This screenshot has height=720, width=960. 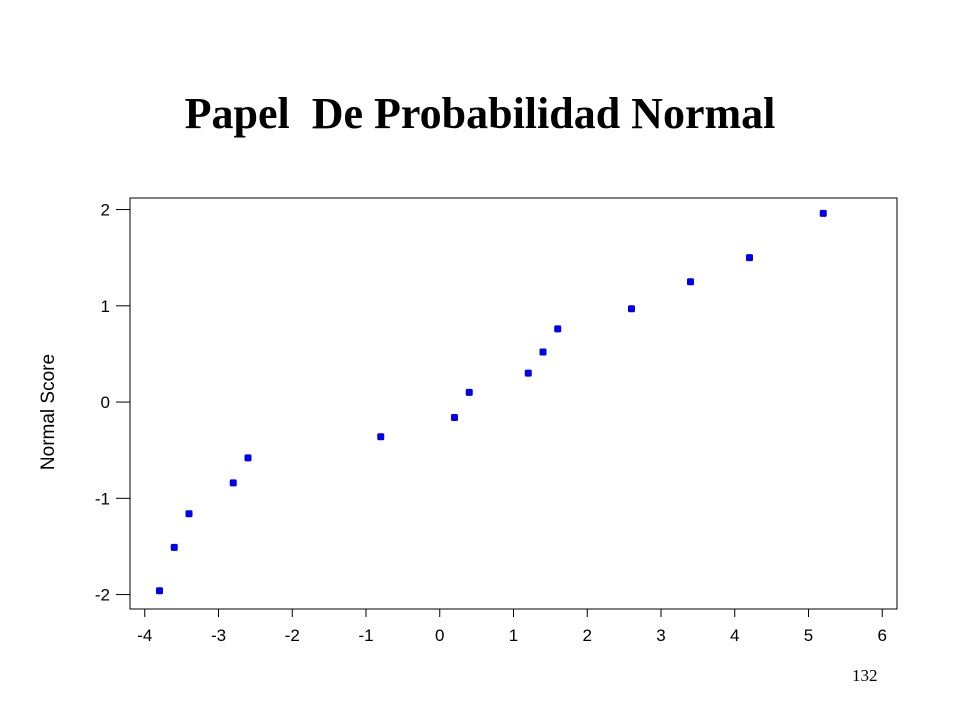 I want to click on x-tick-label: 4, so click(x=734, y=635).